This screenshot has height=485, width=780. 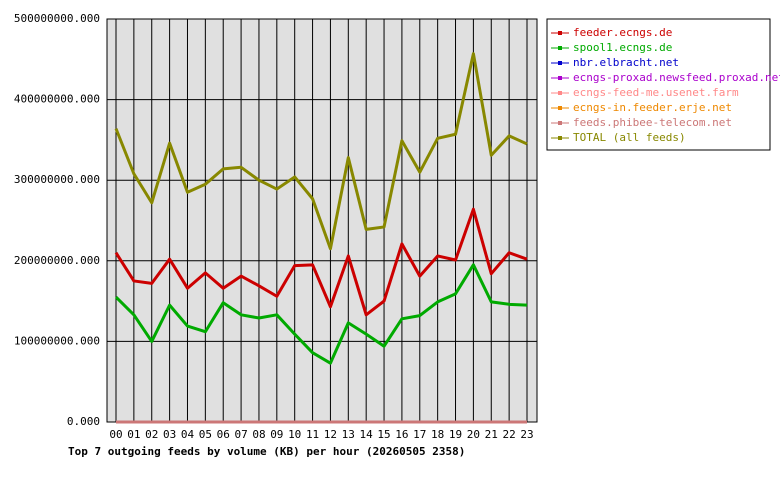 I want to click on legend-label: ecngs-in.feeder.erje.net, so click(x=652, y=107).